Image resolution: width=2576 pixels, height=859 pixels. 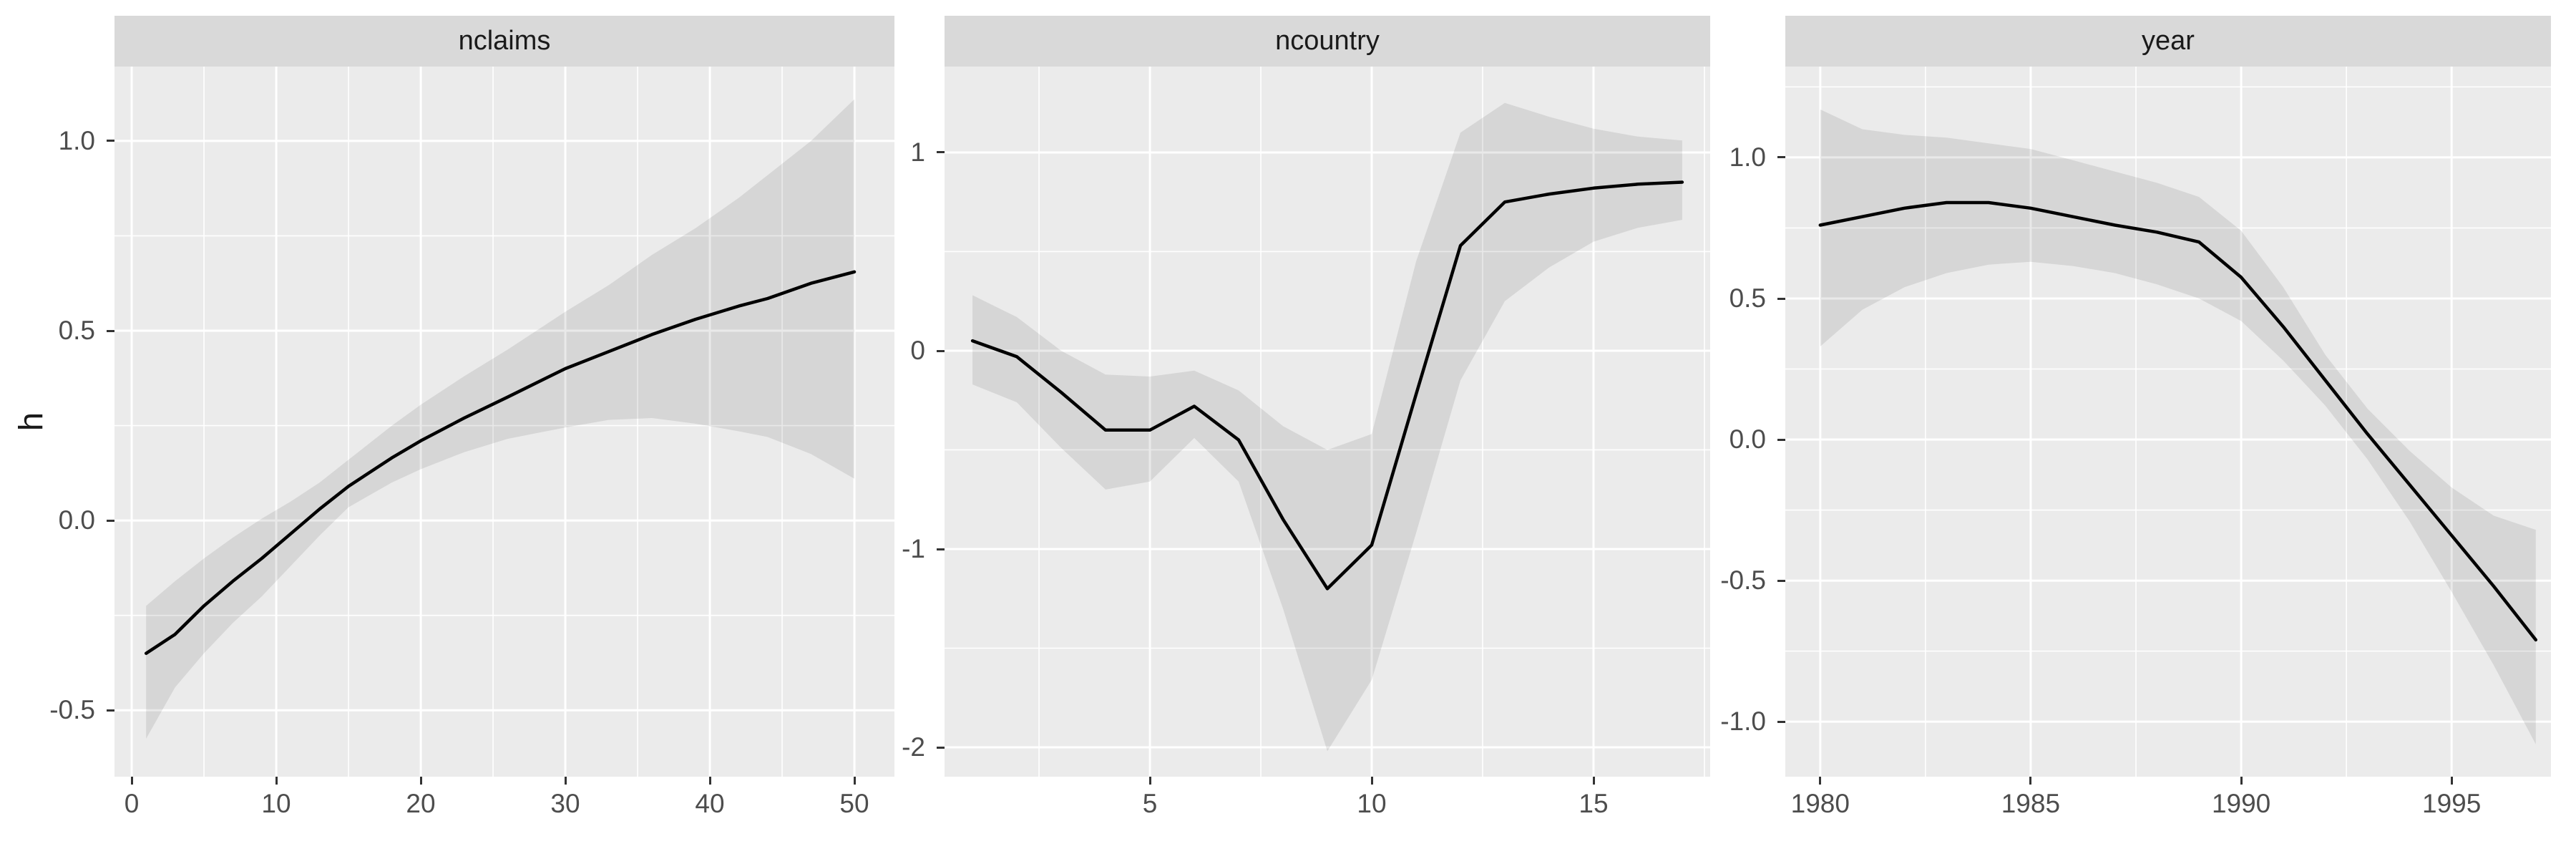 What do you see at coordinates (2168, 41) in the screenshot?
I see `facet-strip-year: year` at bounding box center [2168, 41].